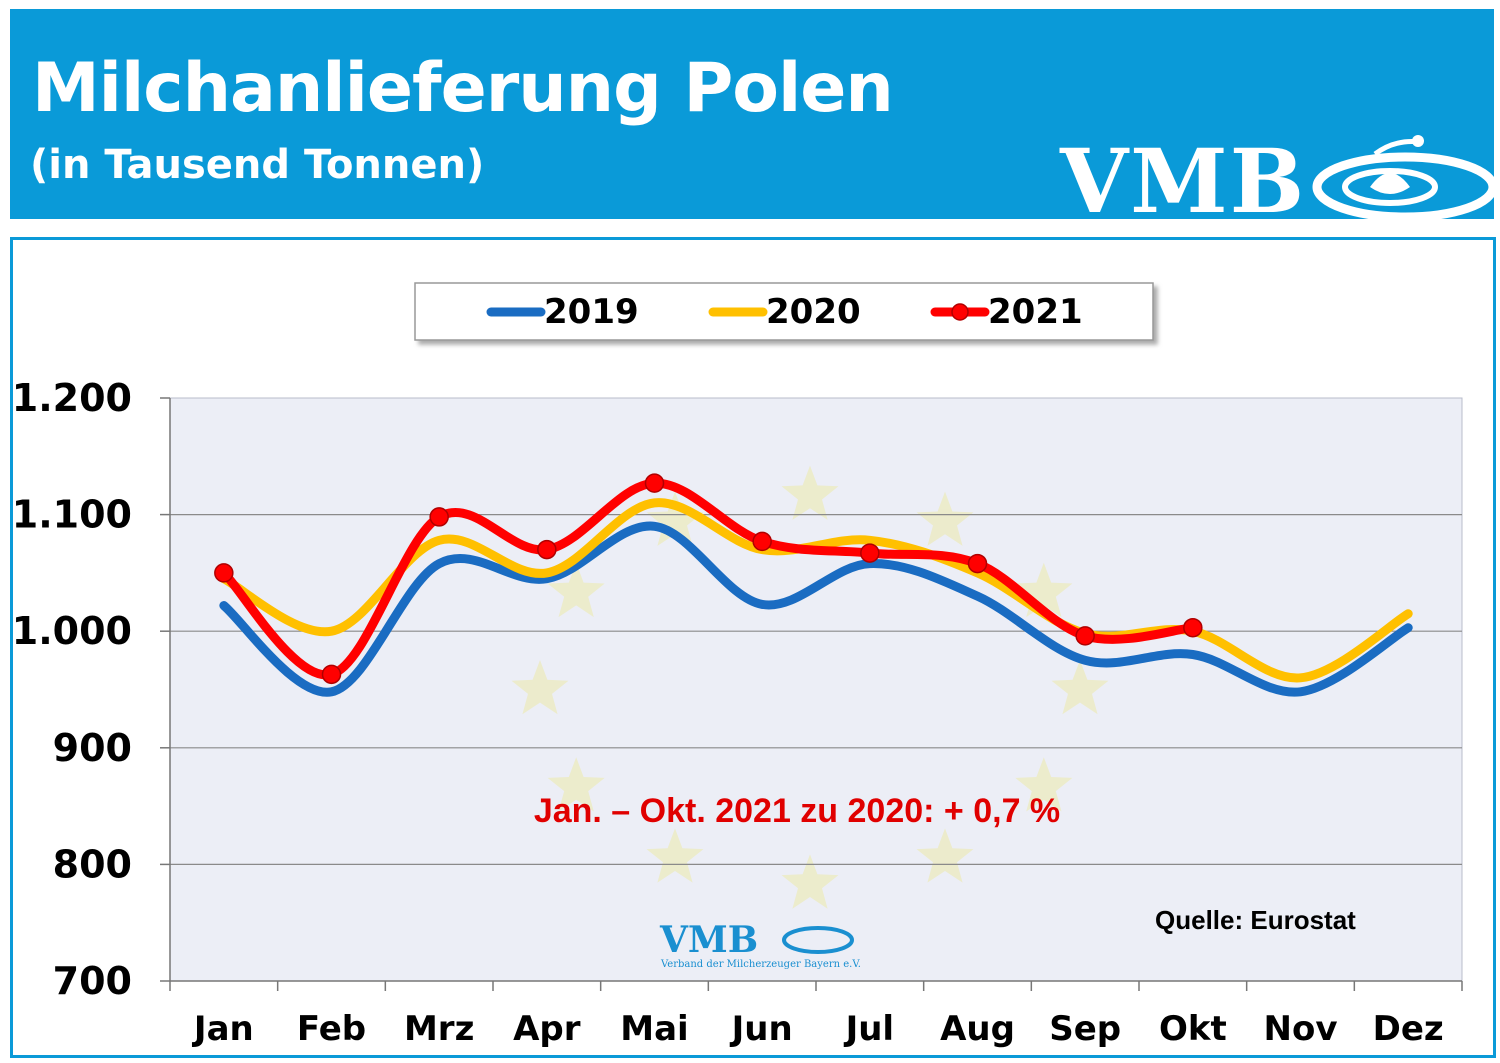 This screenshot has width=1500, height=1063. I want to click on vmb-logo: VMB, so click(1183, 181).